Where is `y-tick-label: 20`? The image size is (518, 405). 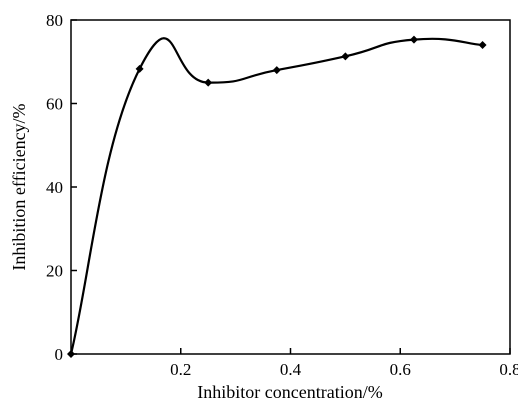 y-tick-label: 20 is located at coordinates (54, 271).